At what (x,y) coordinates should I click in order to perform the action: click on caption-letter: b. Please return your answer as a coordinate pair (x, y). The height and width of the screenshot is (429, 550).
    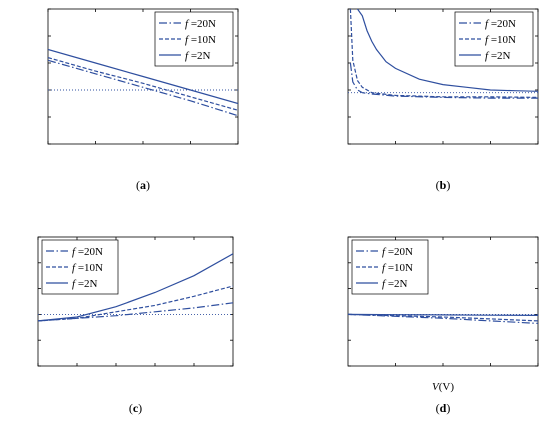
    Looking at the image, I should click on (443, 185).